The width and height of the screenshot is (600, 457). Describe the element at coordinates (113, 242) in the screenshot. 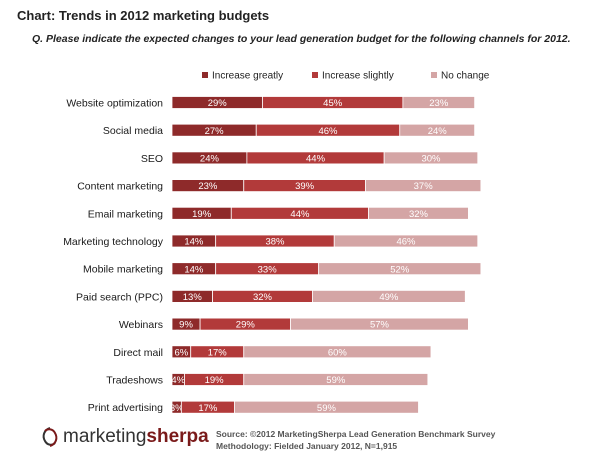

I see `category-label: Marketing technology` at that location.